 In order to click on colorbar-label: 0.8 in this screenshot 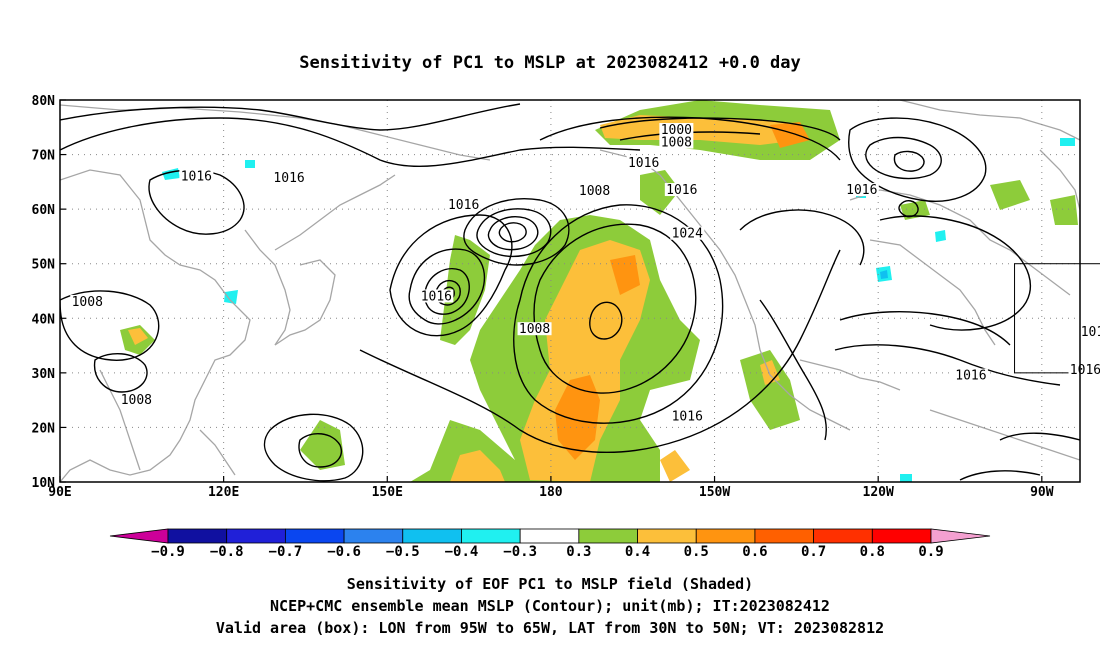, I will do `click(872, 552)`.